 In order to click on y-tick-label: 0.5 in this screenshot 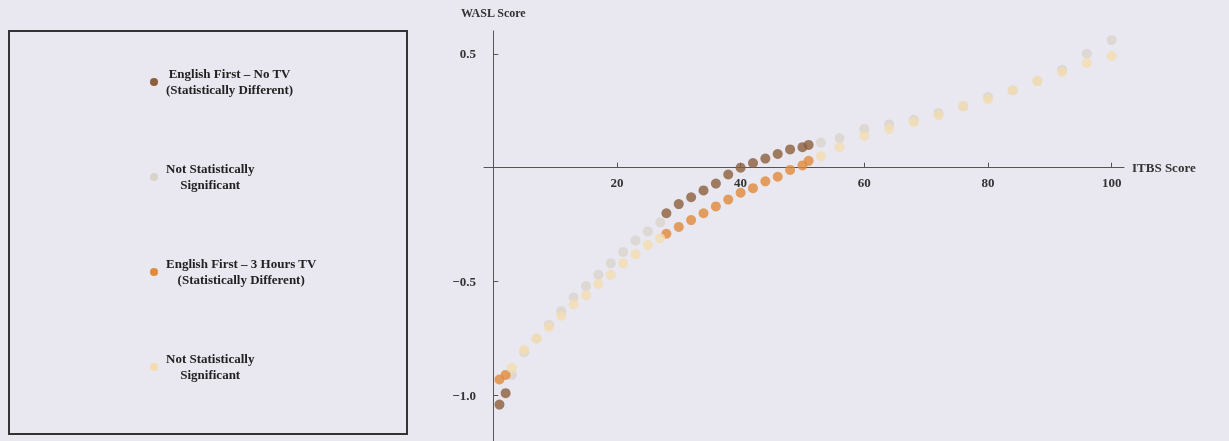, I will do `click(468, 54)`.